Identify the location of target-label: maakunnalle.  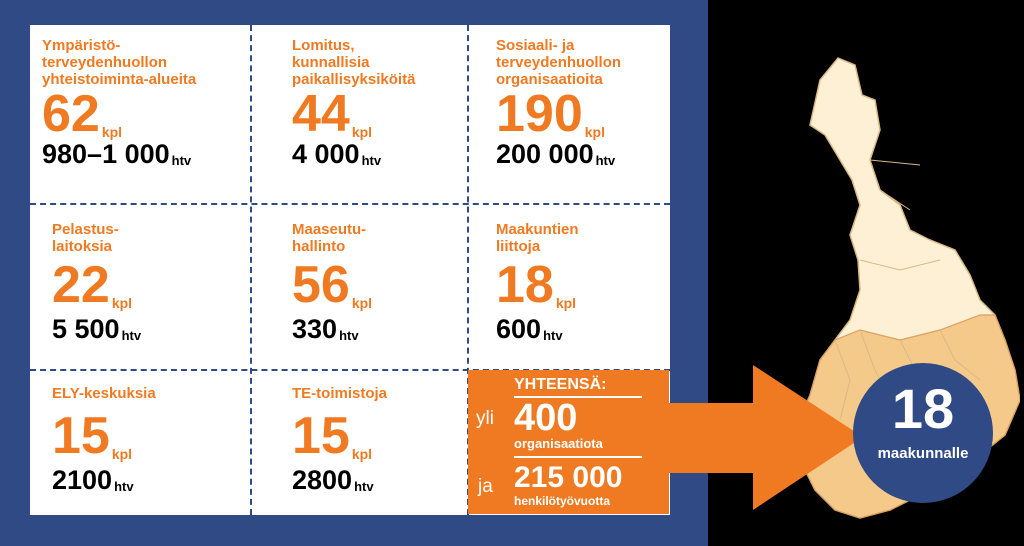
(923, 453).